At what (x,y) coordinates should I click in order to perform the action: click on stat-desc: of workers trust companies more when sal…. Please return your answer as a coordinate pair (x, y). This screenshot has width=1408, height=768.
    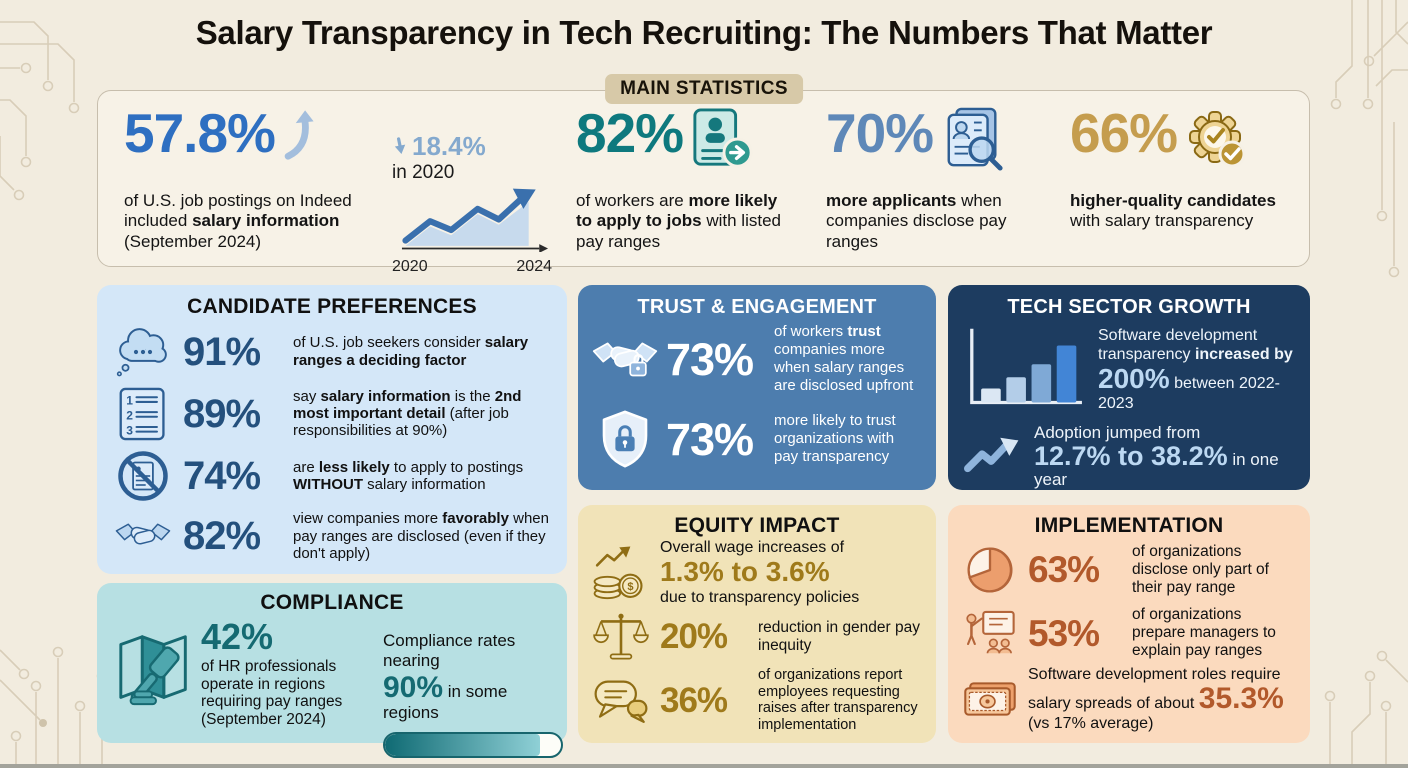
    Looking at the image, I should click on (844, 358).